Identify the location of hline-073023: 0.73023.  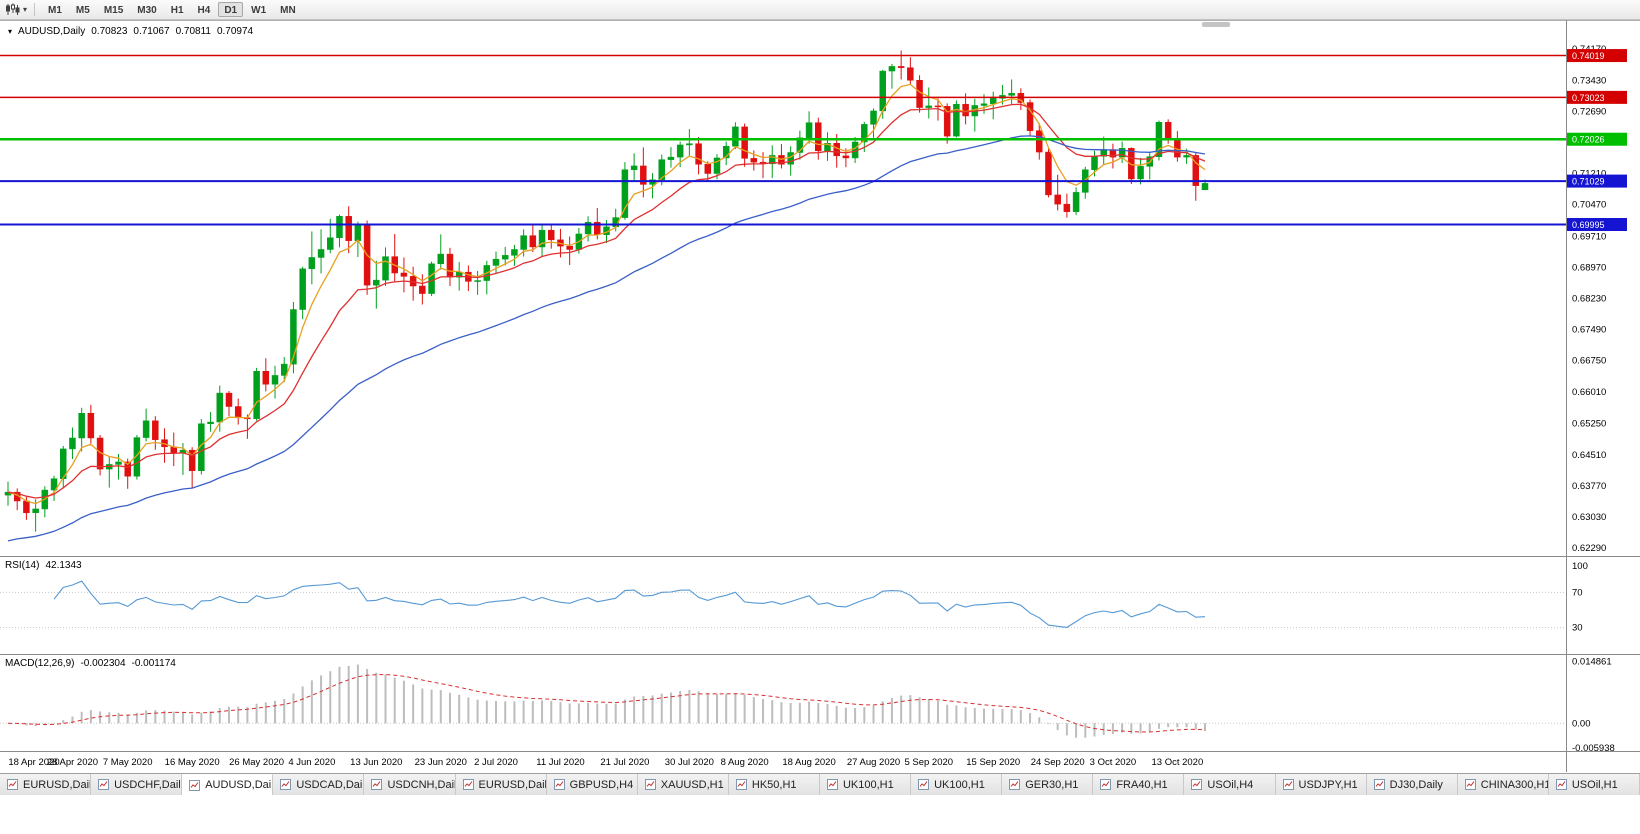
(813, 97).